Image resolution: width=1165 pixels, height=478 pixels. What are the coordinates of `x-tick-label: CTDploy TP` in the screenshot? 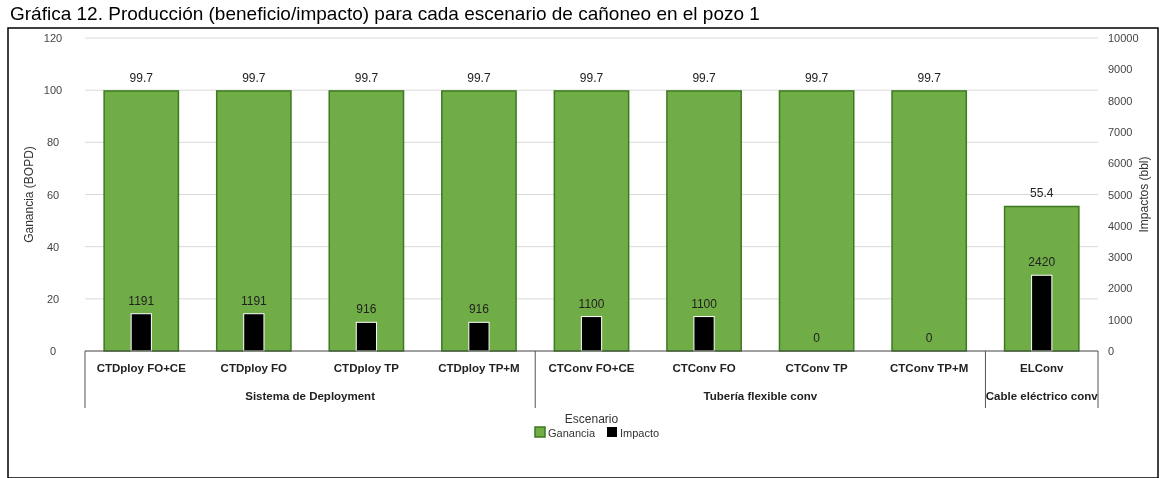 It's located at (366, 368).